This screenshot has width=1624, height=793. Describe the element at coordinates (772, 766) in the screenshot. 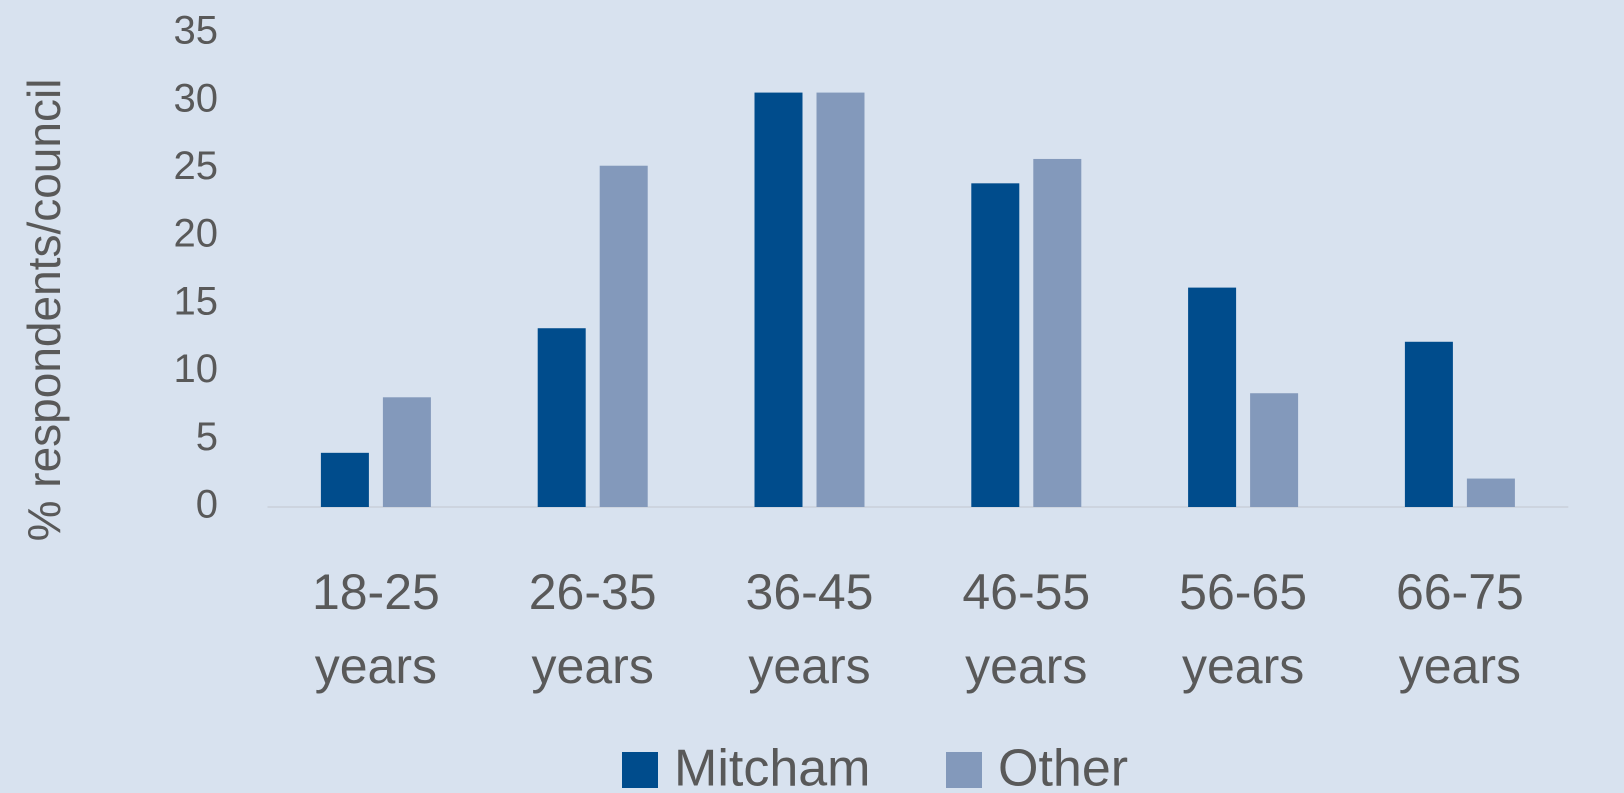

I see `legend-label: Mitcham` at that location.